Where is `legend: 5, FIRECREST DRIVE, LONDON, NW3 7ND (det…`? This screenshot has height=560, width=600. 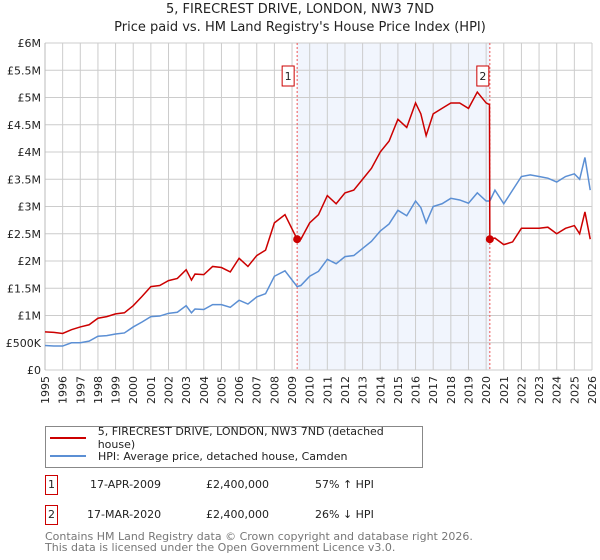
legend: 5, FIRECREST DRIVE, LONDON, NW3 7ND (det… is located at coordinates (234, 446).